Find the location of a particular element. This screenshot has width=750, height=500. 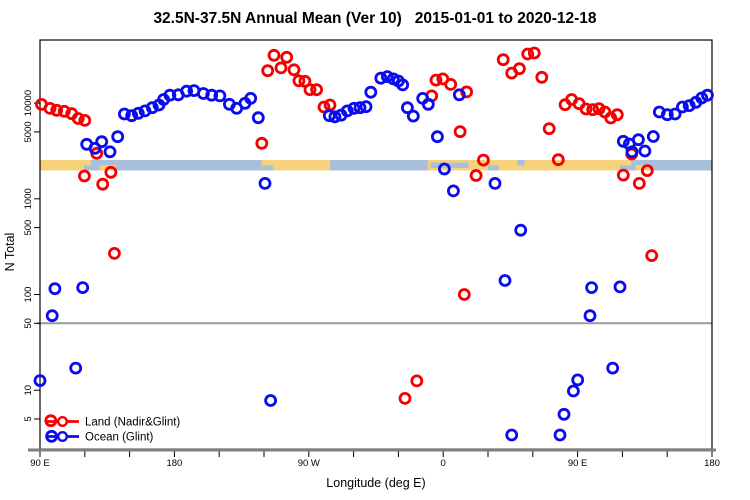

y-tick-label: 5000 is located at coordinates (28, 131).